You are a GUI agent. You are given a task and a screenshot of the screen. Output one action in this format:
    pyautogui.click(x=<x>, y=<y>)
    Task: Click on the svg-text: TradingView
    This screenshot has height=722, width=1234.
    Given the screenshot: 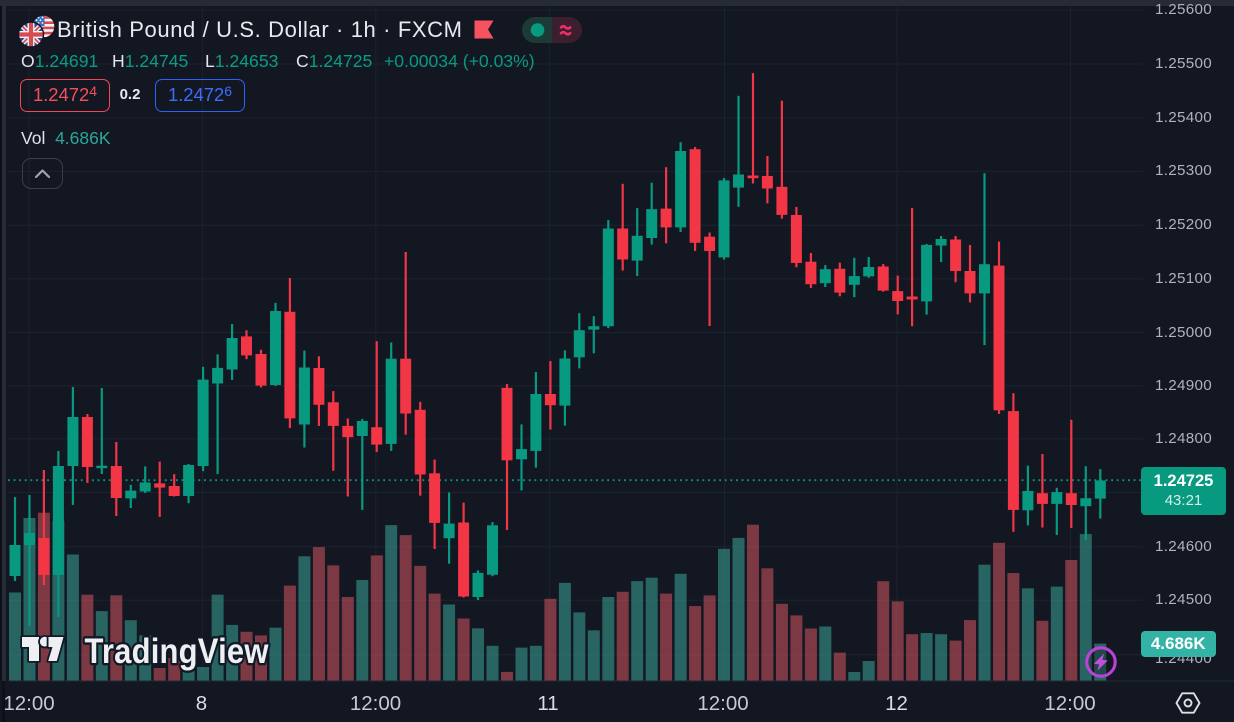 What is the action you would take?
    pyautogui.click(x=177, y=651)
    